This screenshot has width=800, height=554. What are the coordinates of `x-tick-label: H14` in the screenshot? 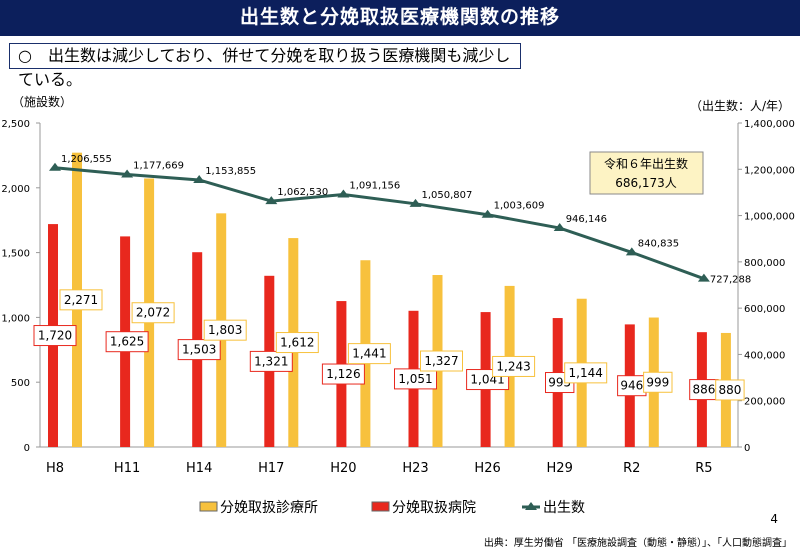 It's located at (199, 468).